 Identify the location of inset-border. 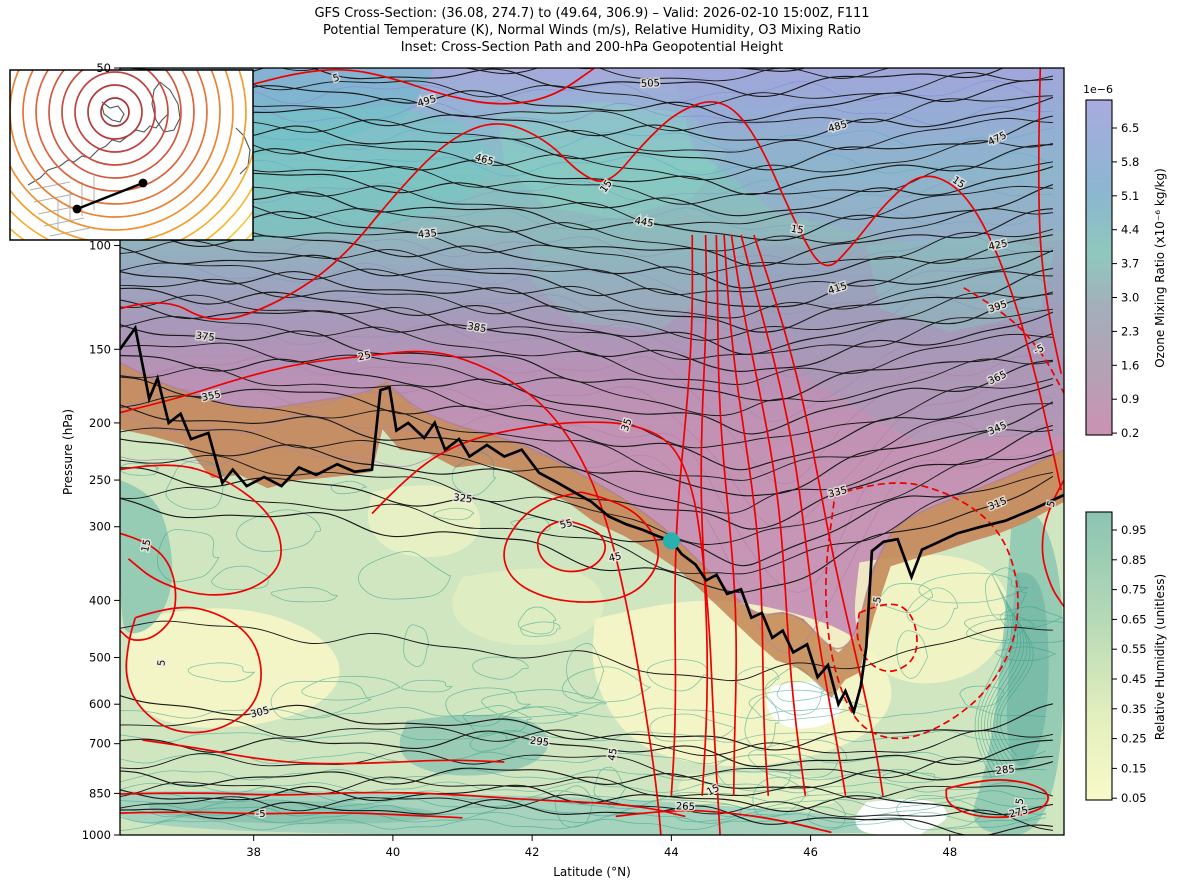
(131, 155).